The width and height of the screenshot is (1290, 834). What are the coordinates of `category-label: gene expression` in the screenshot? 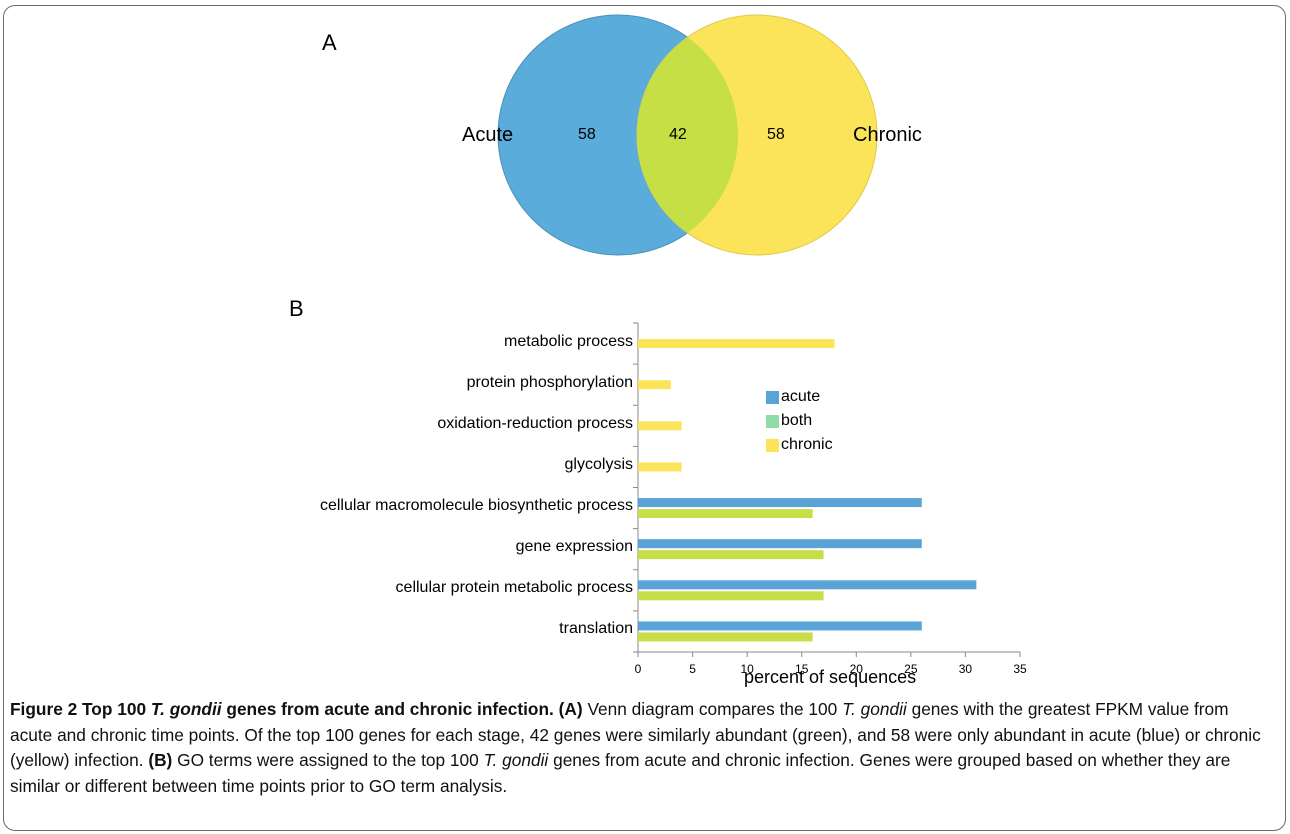 It's located at (574, 547).